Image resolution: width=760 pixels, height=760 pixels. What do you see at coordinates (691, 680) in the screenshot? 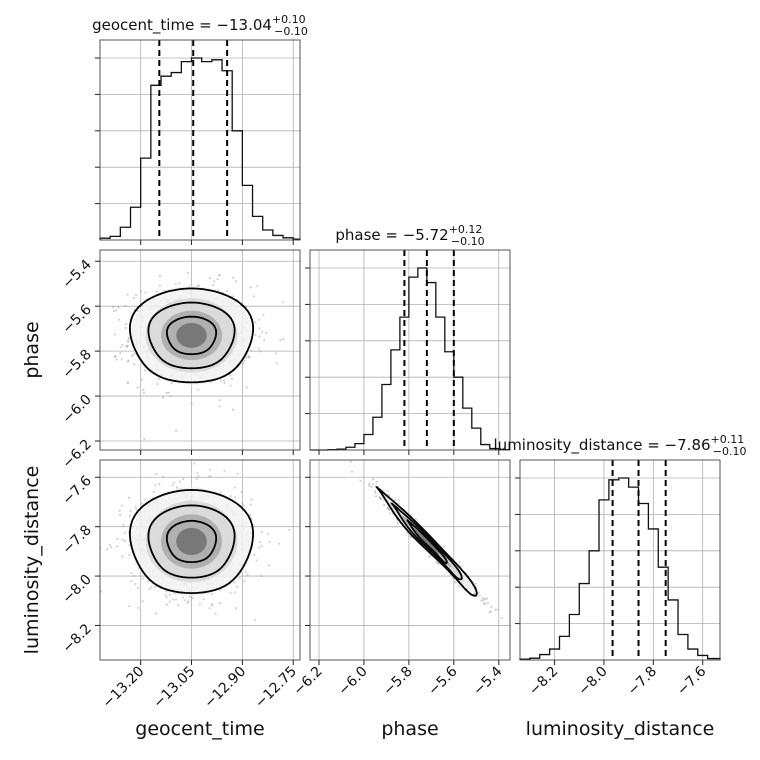
I see `x-tick-label: −7.6` at bounding box center [691, 680].